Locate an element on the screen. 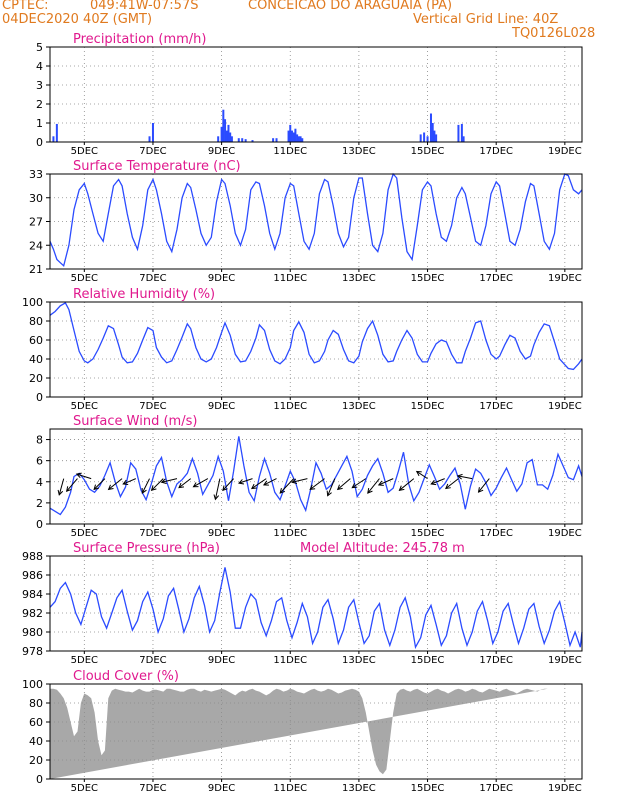  y-tick-label: 20 is located at coordinates (36, 378).